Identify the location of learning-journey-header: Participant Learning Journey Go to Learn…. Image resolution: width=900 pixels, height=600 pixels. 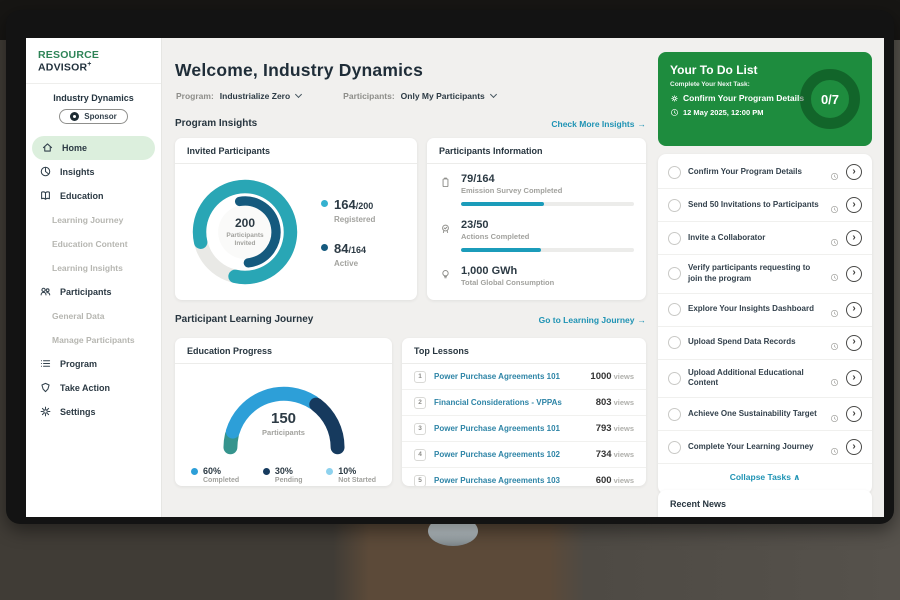
(410, 319).